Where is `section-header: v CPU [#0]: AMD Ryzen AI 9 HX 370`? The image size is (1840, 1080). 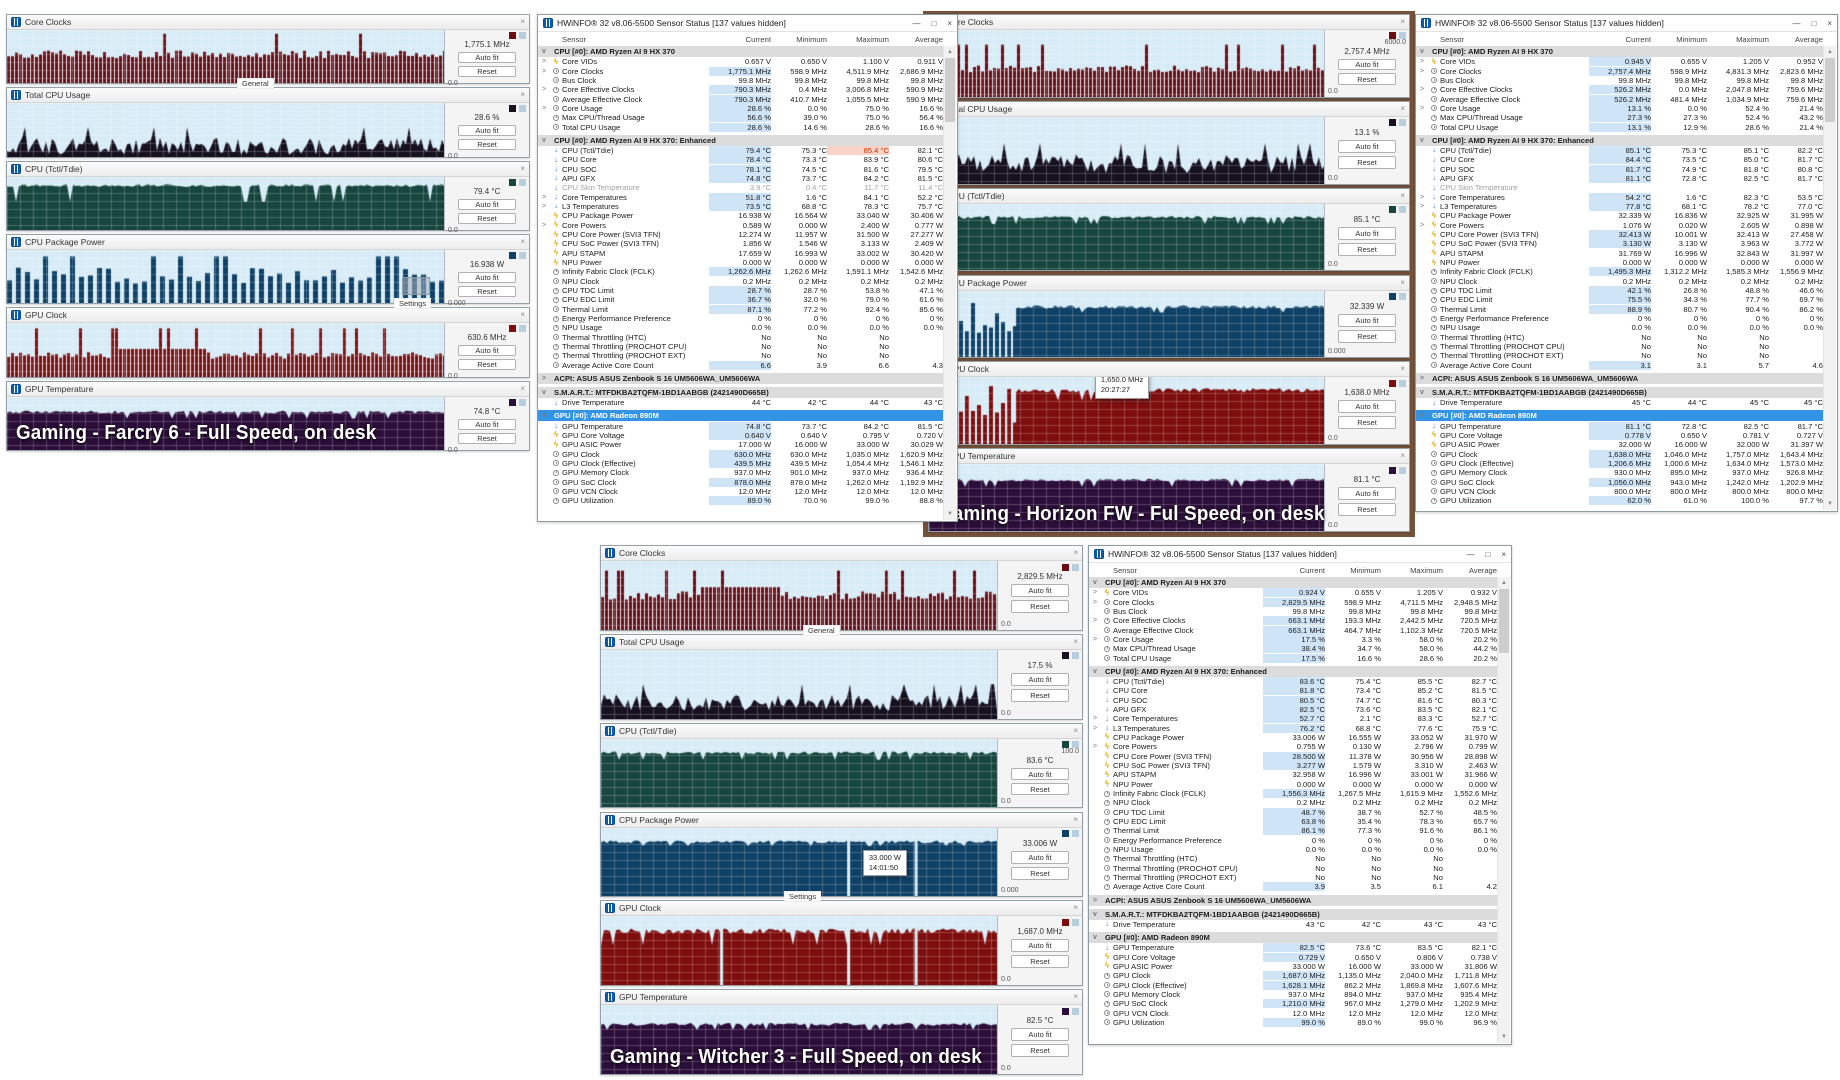 section-header: v CPU [#0]: AMD Ryzen AI 9 HX 370 is located at coordinates (741, 51).